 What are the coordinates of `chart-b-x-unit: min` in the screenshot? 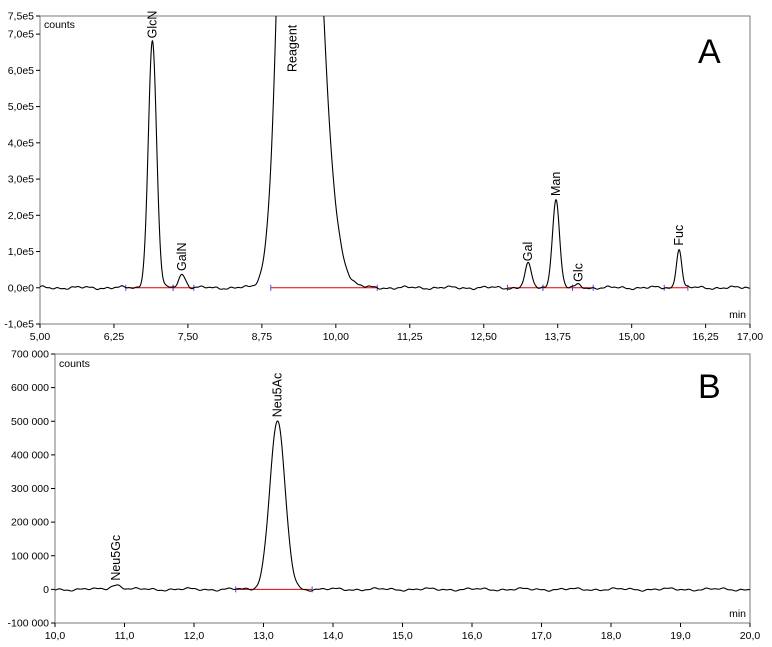 It's located at (737, 614).